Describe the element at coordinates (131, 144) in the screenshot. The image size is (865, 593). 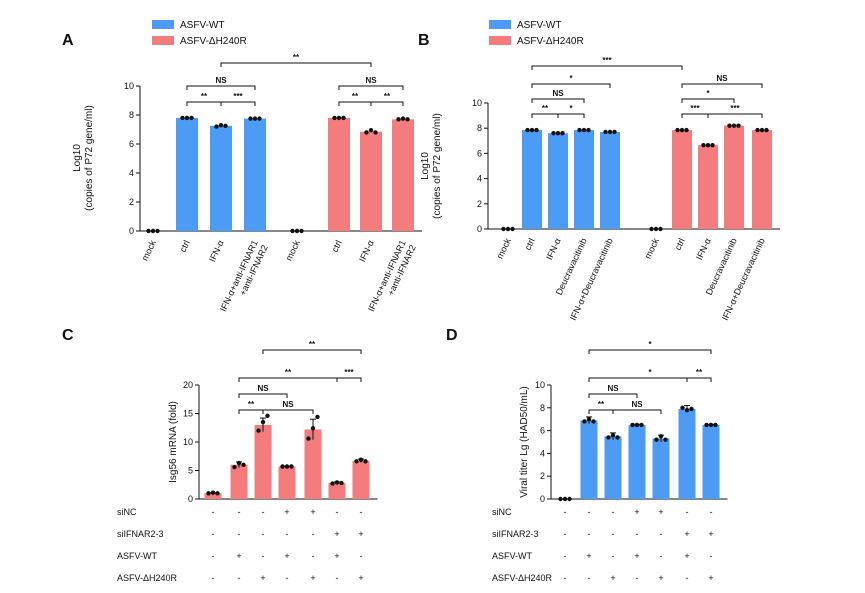
I see `panel-a-y-tick-label: 6` at that location.